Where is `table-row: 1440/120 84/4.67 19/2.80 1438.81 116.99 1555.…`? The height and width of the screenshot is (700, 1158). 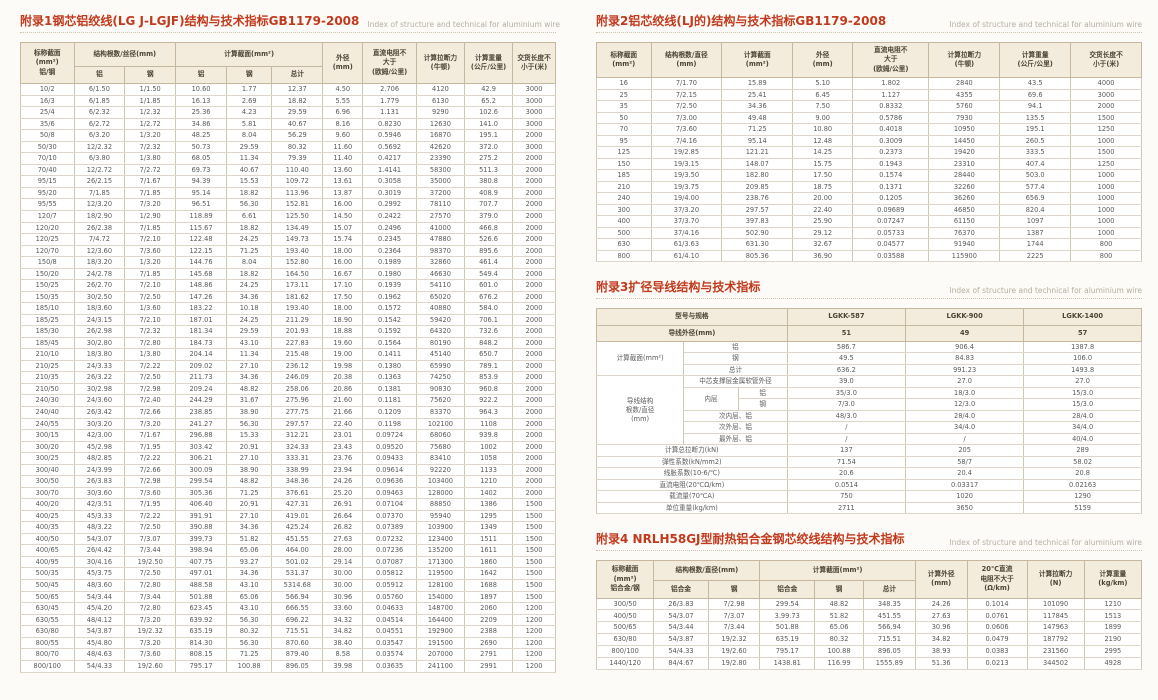
table-row: 1440/120 84/4.67 19/2.80 1438.81 116.99 1555.… is located at coordinates (869, 663).